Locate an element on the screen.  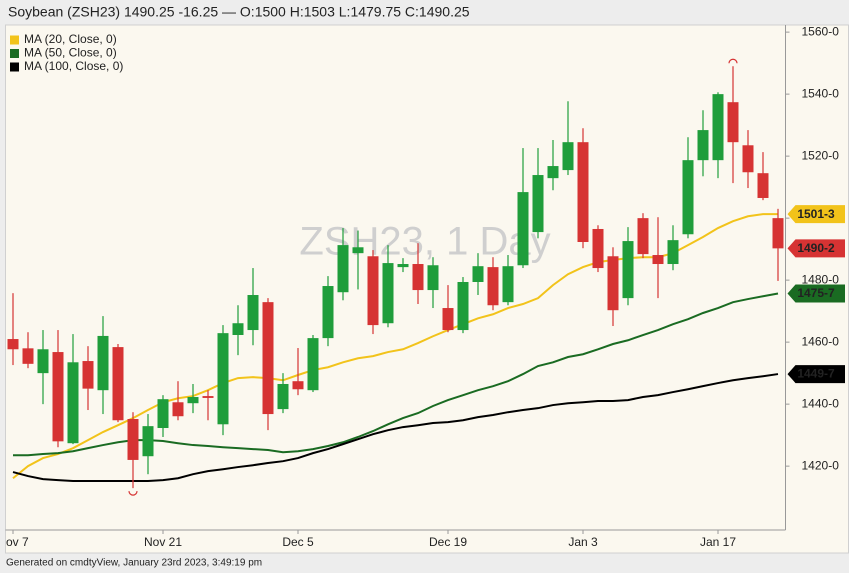
price-tag-label: 1449-7 is located at coordinates (816, 374).